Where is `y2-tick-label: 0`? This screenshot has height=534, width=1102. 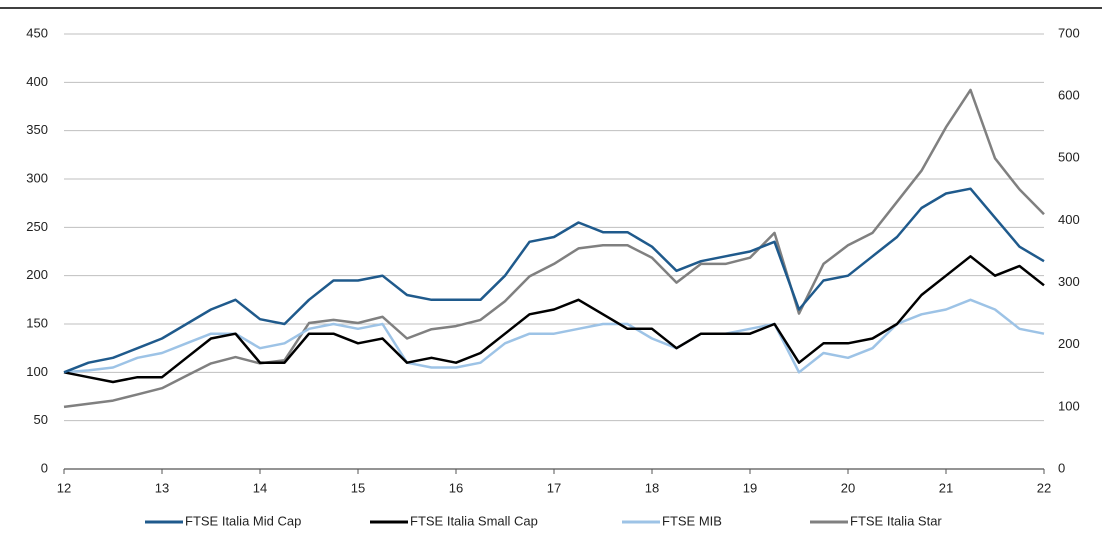
y2-tick-label: 0 is located at coordinates (1061, 467).